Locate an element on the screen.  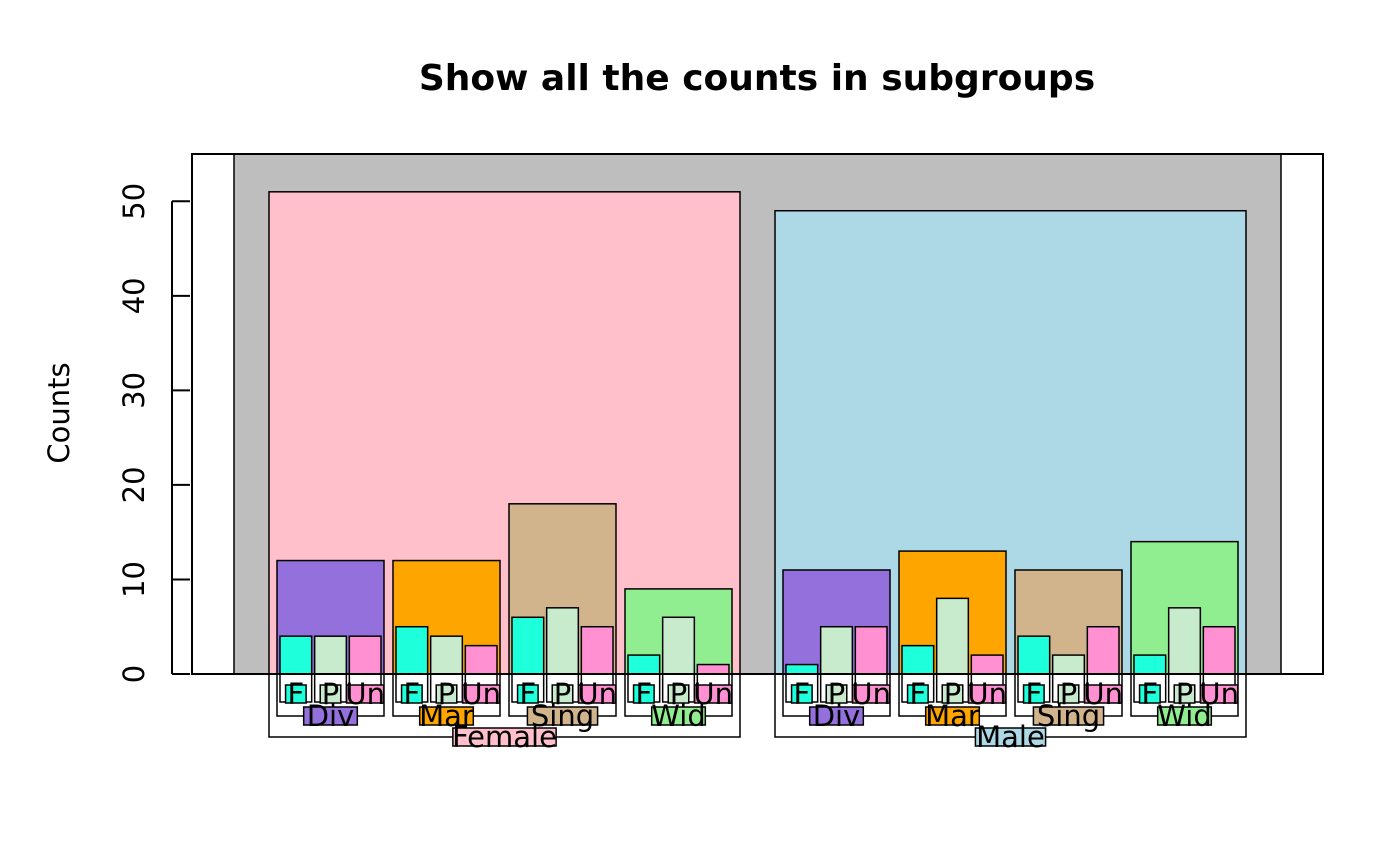
group-label-box is located at coordinates (1010, 737).